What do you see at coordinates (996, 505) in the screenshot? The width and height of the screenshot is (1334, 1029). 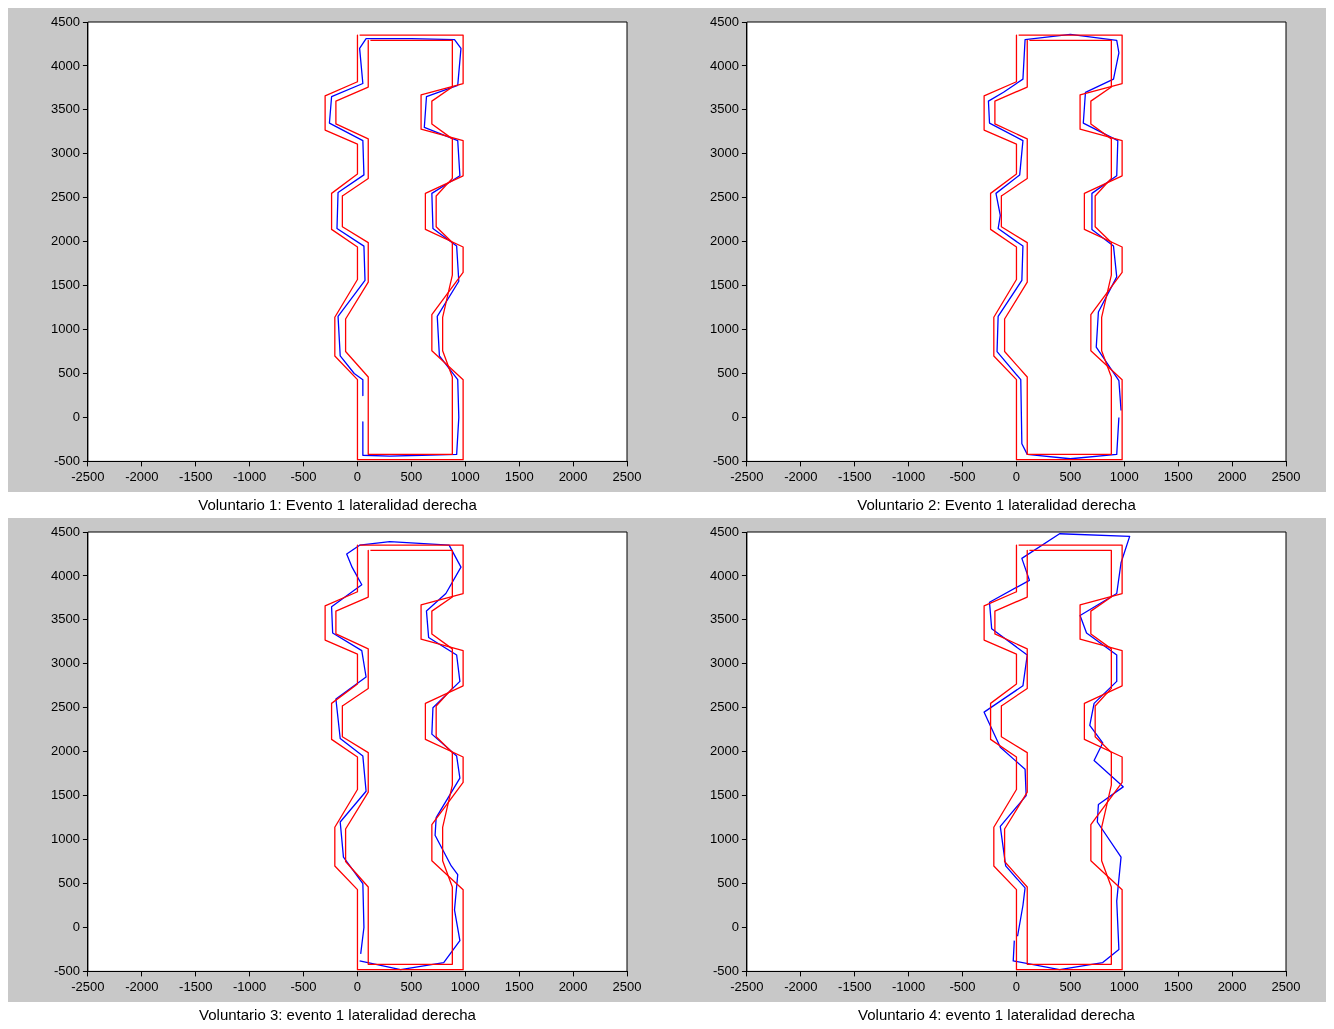 I see `text: Voluntario 2: Evento 1 lateralidad derecha` at bounding box center [996, 505].